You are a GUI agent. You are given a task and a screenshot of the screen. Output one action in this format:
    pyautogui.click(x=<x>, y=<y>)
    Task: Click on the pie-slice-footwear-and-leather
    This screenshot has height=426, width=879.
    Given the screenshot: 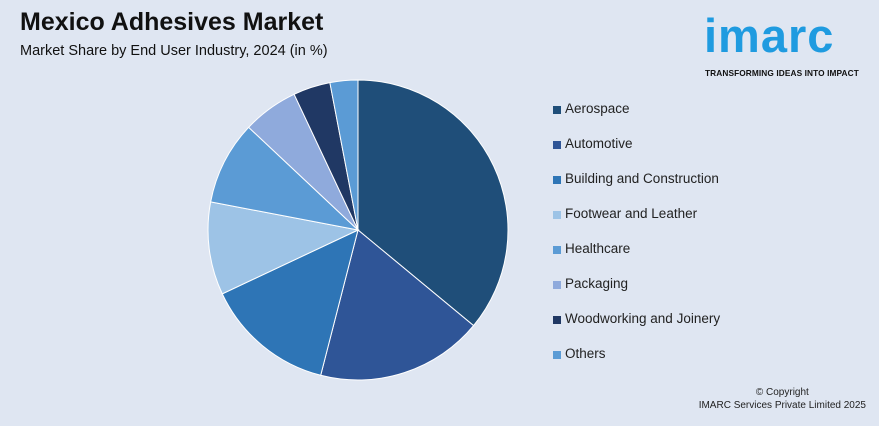 What is the action you would take?
    pyautogui.click(x=283, y=248)
    